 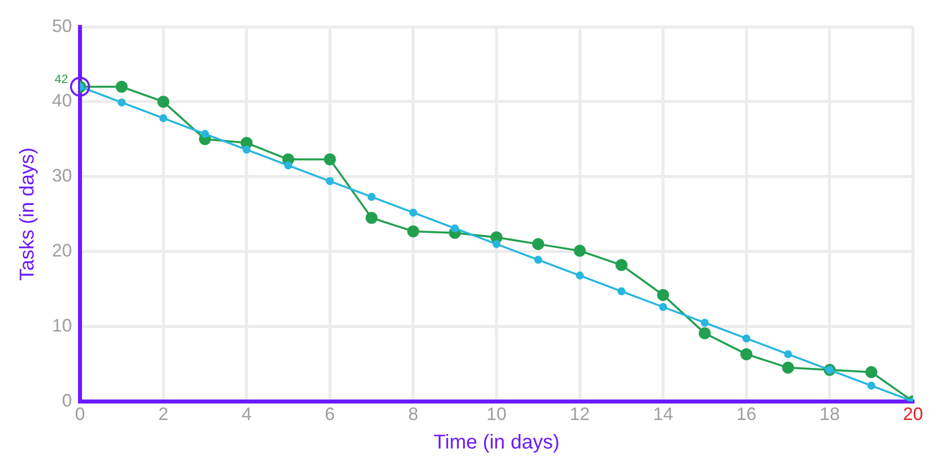 I want to click on y-tick-label: 10, so click(x=62, y=325).